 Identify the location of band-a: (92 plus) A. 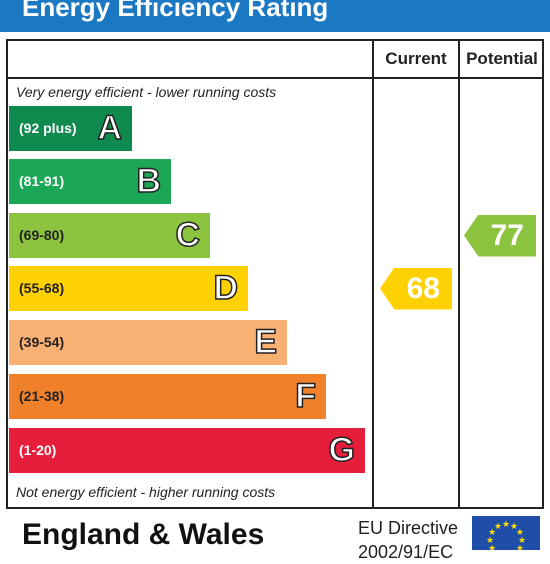
(70, 128).